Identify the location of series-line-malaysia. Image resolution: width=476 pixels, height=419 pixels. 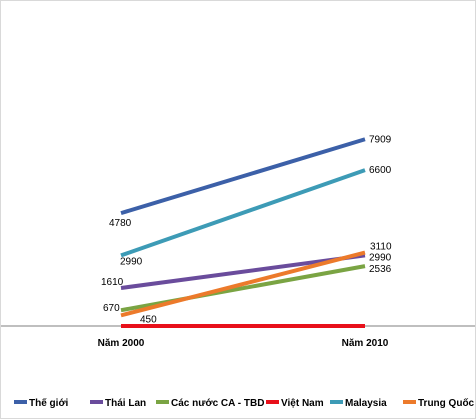
(243, 213).